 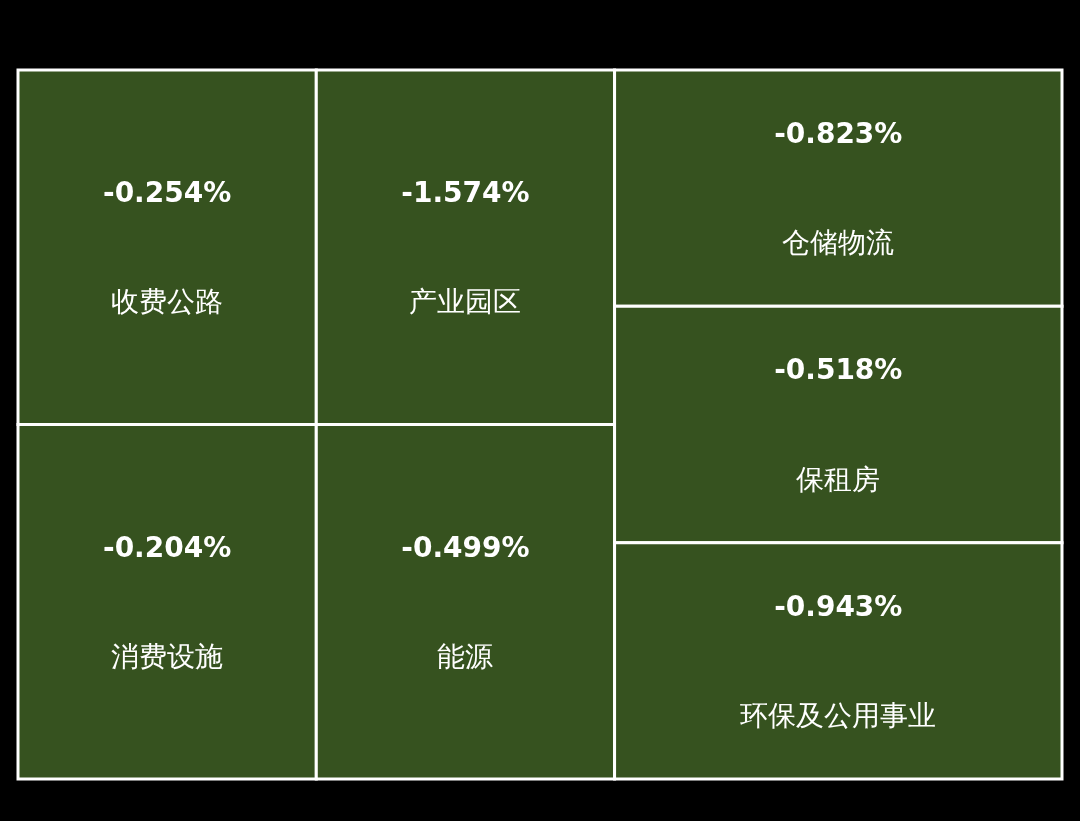 I want to click on data-label: -0.823%, so click(x=838, y=134).